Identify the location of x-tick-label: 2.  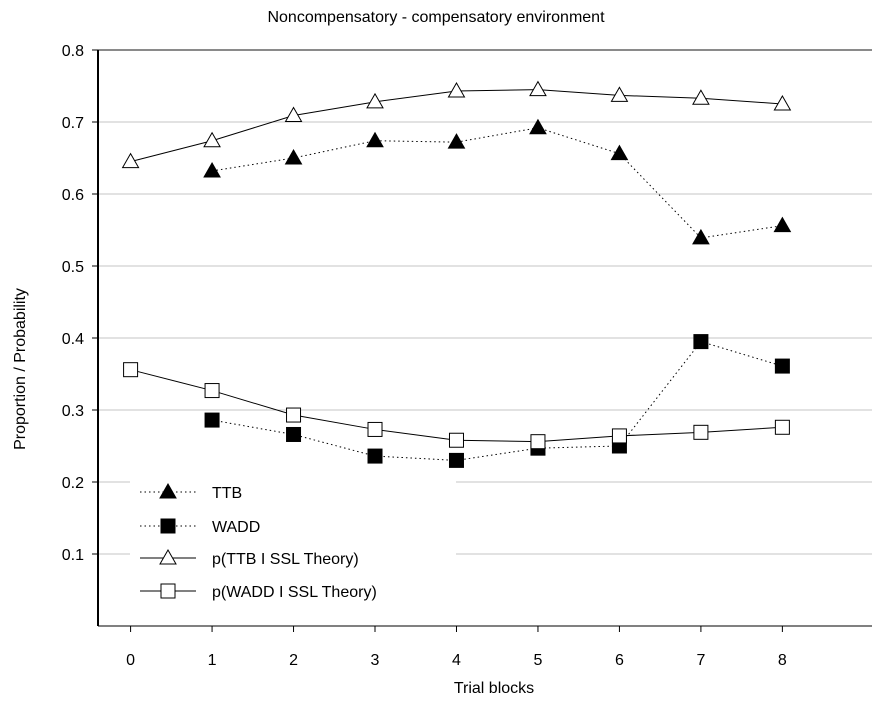
(293, 660).